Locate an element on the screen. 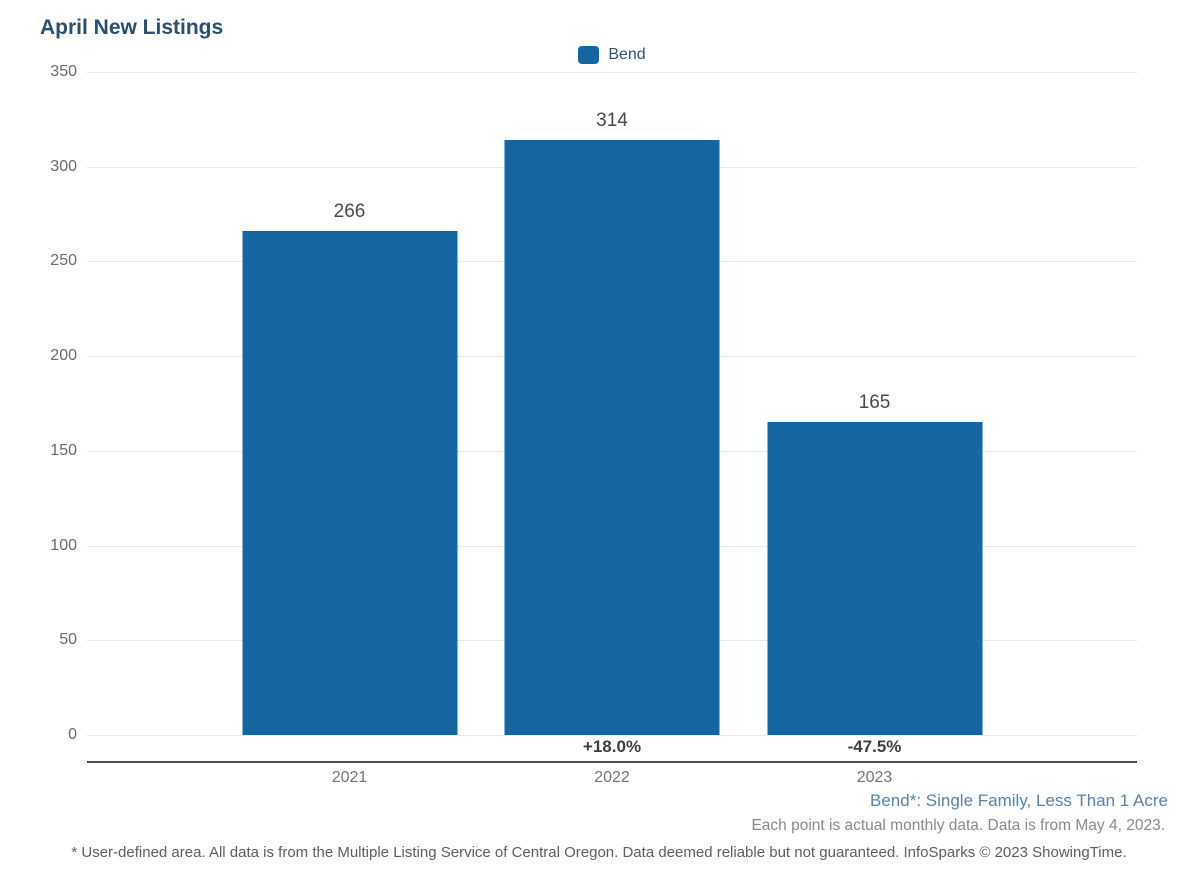  y-axis-tick-label: 100 is located at coordinates (63, 545).